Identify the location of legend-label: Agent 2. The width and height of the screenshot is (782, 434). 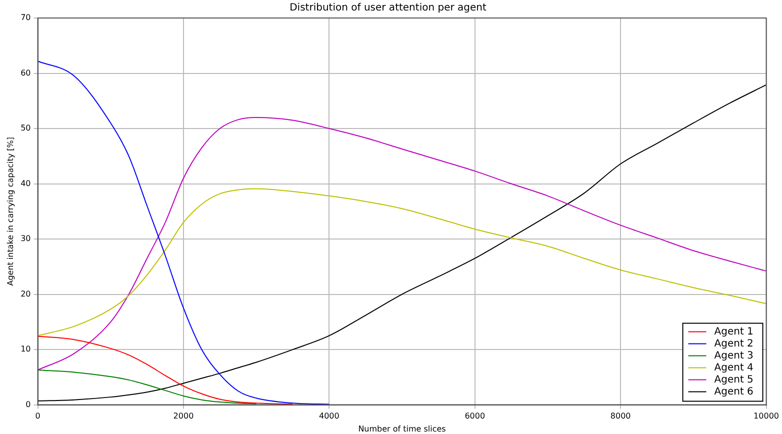
(734, 344).